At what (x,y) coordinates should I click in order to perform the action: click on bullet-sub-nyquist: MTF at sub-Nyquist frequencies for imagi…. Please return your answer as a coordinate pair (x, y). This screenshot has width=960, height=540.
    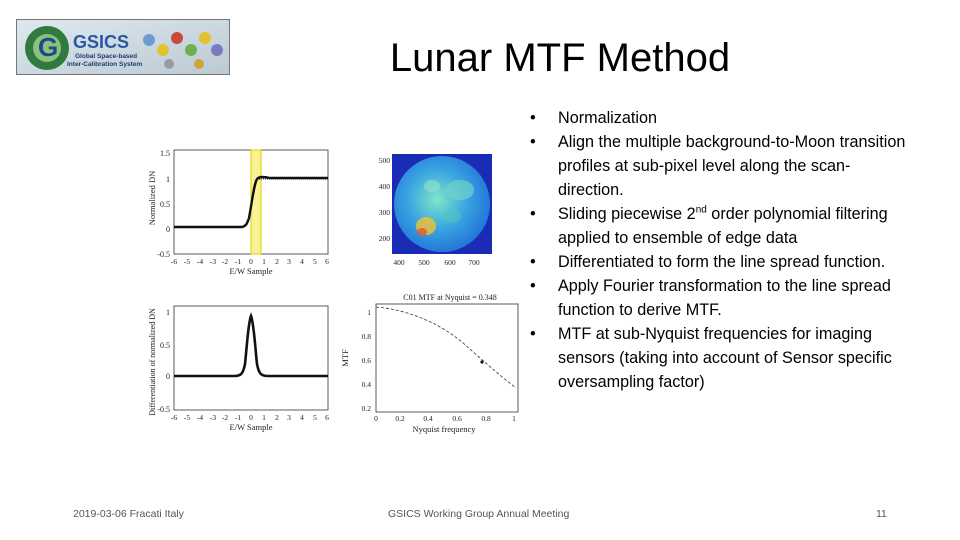
    Looking at the image, I should click on (718, 358).